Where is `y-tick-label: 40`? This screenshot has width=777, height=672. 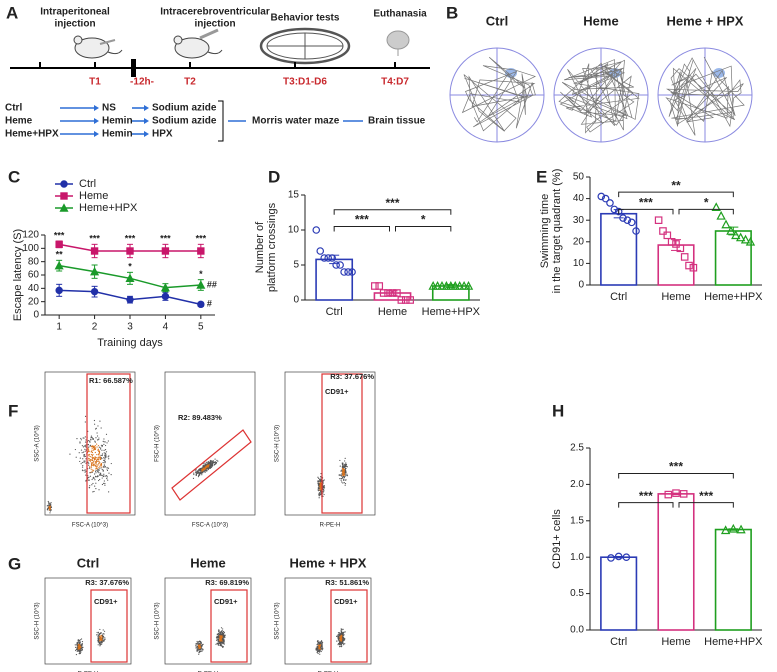
y-tick-label: 40 is located at coordinates (579, 198).